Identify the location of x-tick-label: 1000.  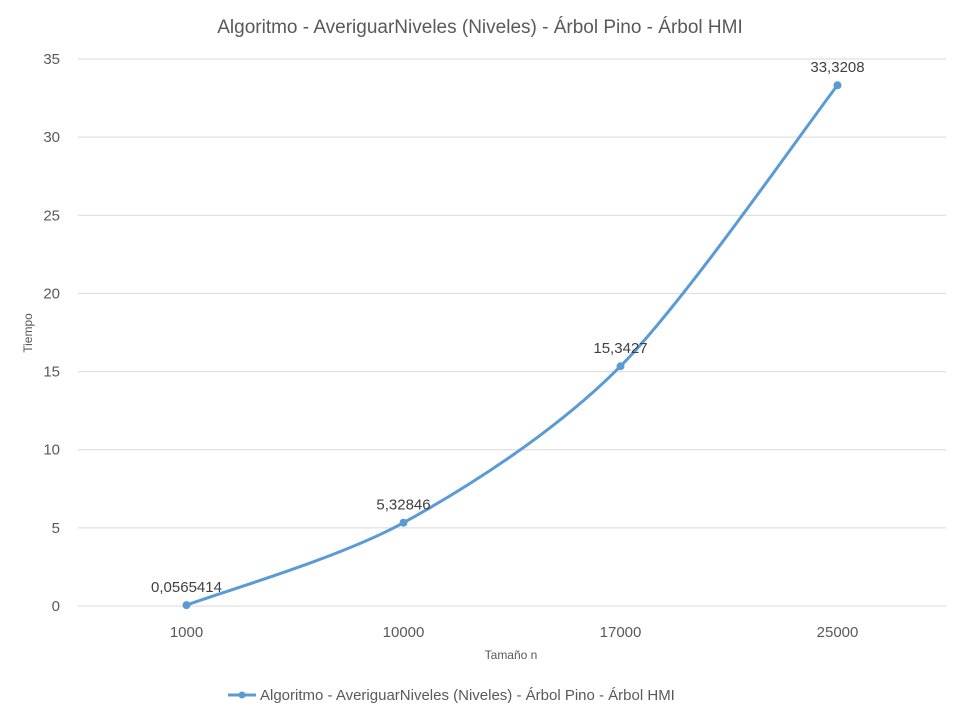
(186, 632).